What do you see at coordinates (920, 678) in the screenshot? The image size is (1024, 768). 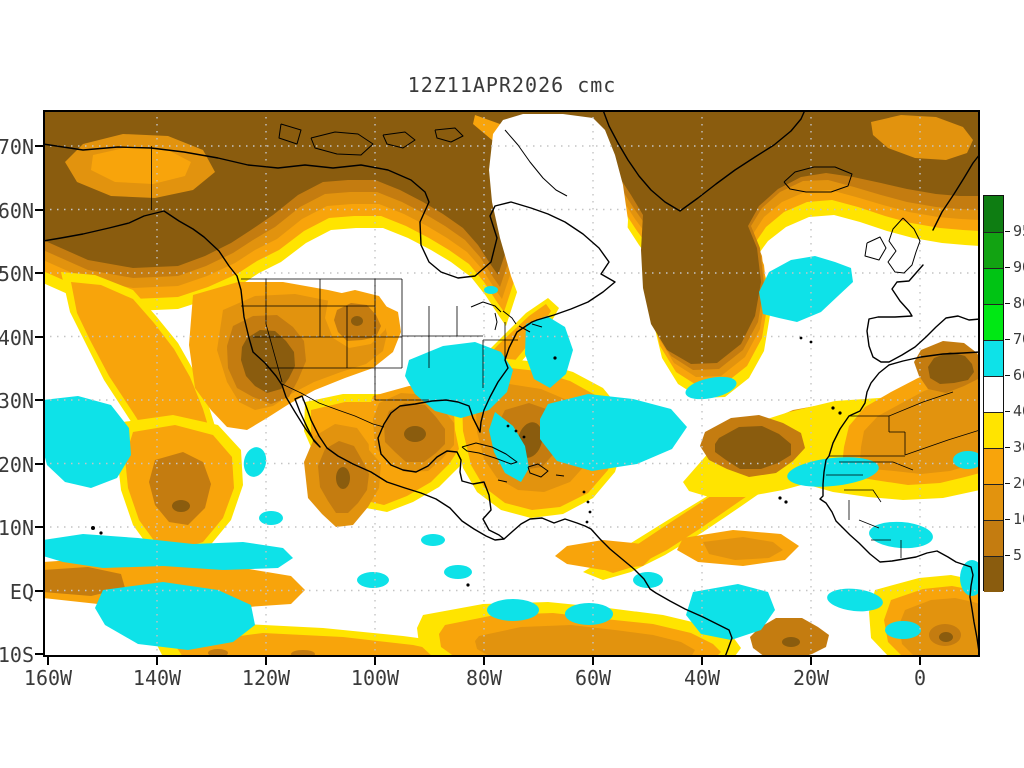 I see `lon-tick-label: 0` at bounding box center [920, 678].